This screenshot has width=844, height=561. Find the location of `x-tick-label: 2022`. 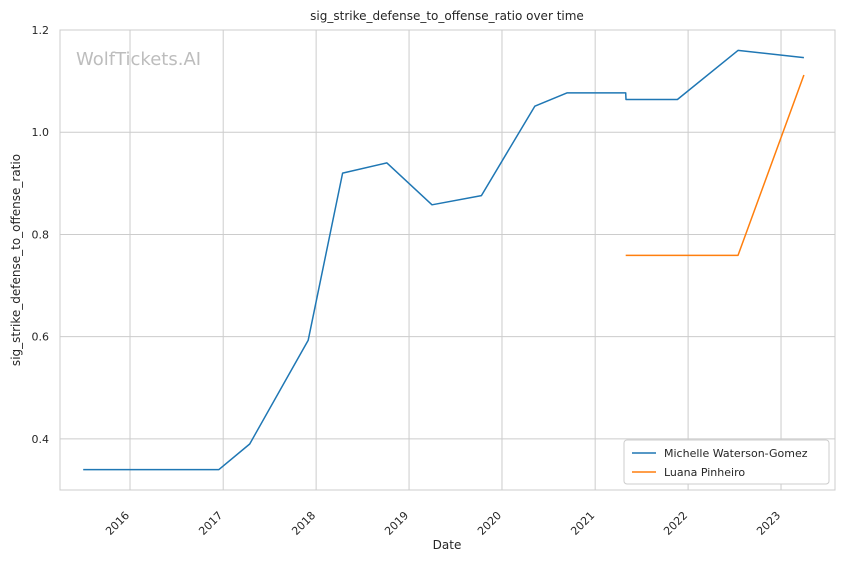

x-tick-label: 2022 is located at coordinates (675, 523).